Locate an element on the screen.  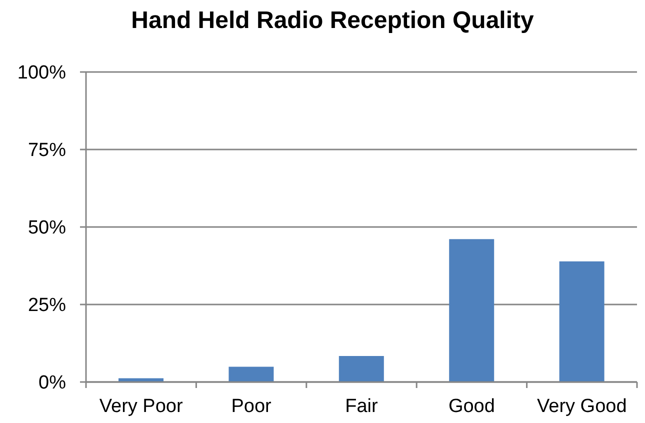
y-tick-label: 0% is located at coordinates (52, 383).